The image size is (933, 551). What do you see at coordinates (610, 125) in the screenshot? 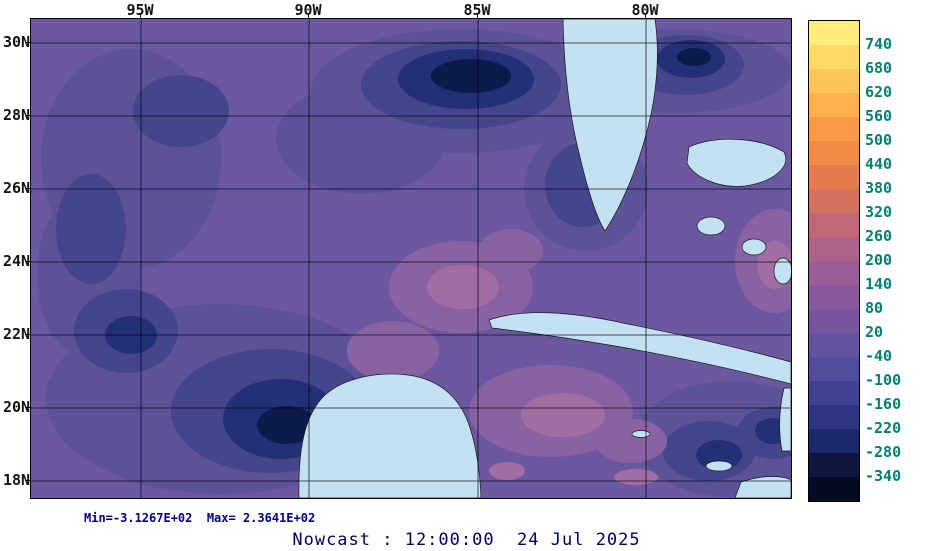
I see `land-florida` at bounding box center [610, 125].